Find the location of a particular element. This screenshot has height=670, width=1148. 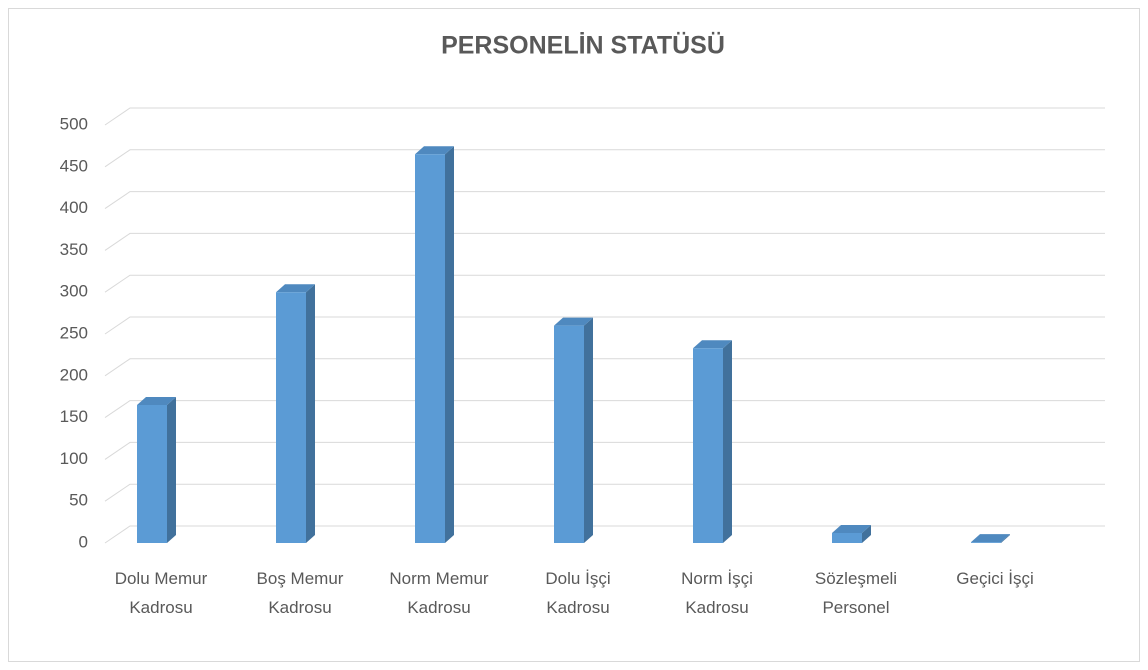

x-tick-label: Dolu Memur Kadrosu is located at coordinates (161, 593).